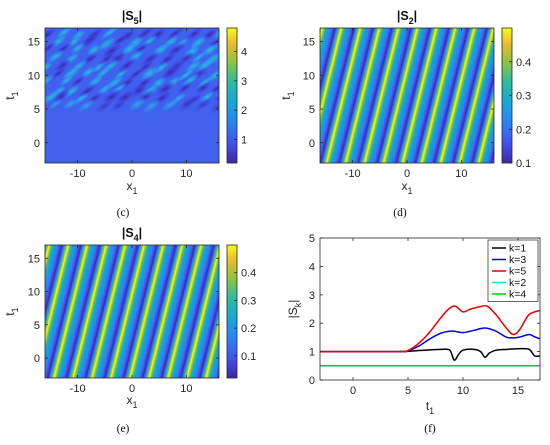 The width and height of the screenshot is (550, 445). What do you see at coordinates (123, 213) in the screenshot?
I see `panel-caption: (c)` at bounding box center [123, 213].